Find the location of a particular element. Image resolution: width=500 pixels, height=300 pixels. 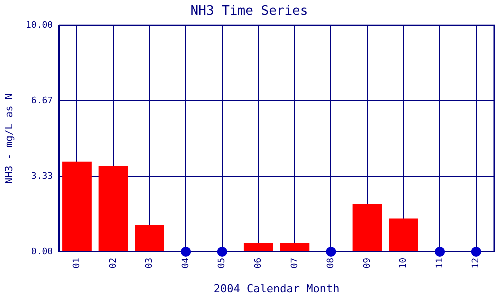

x-tick-label: 06 is located at coordinates (259, 263).